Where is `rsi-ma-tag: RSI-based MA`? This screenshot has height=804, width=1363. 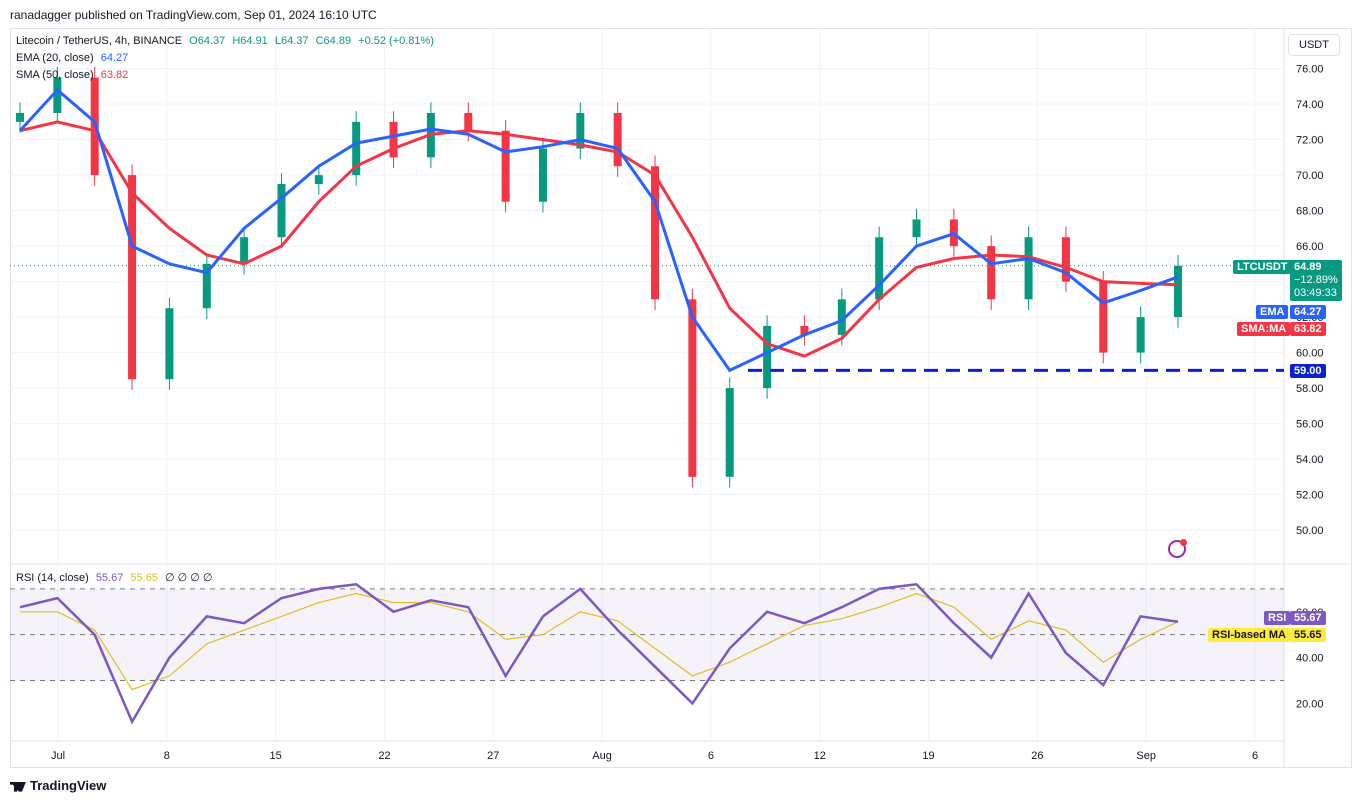 rsi-ma-tag: RSI-based MA is located at coordinates (1249, 635).